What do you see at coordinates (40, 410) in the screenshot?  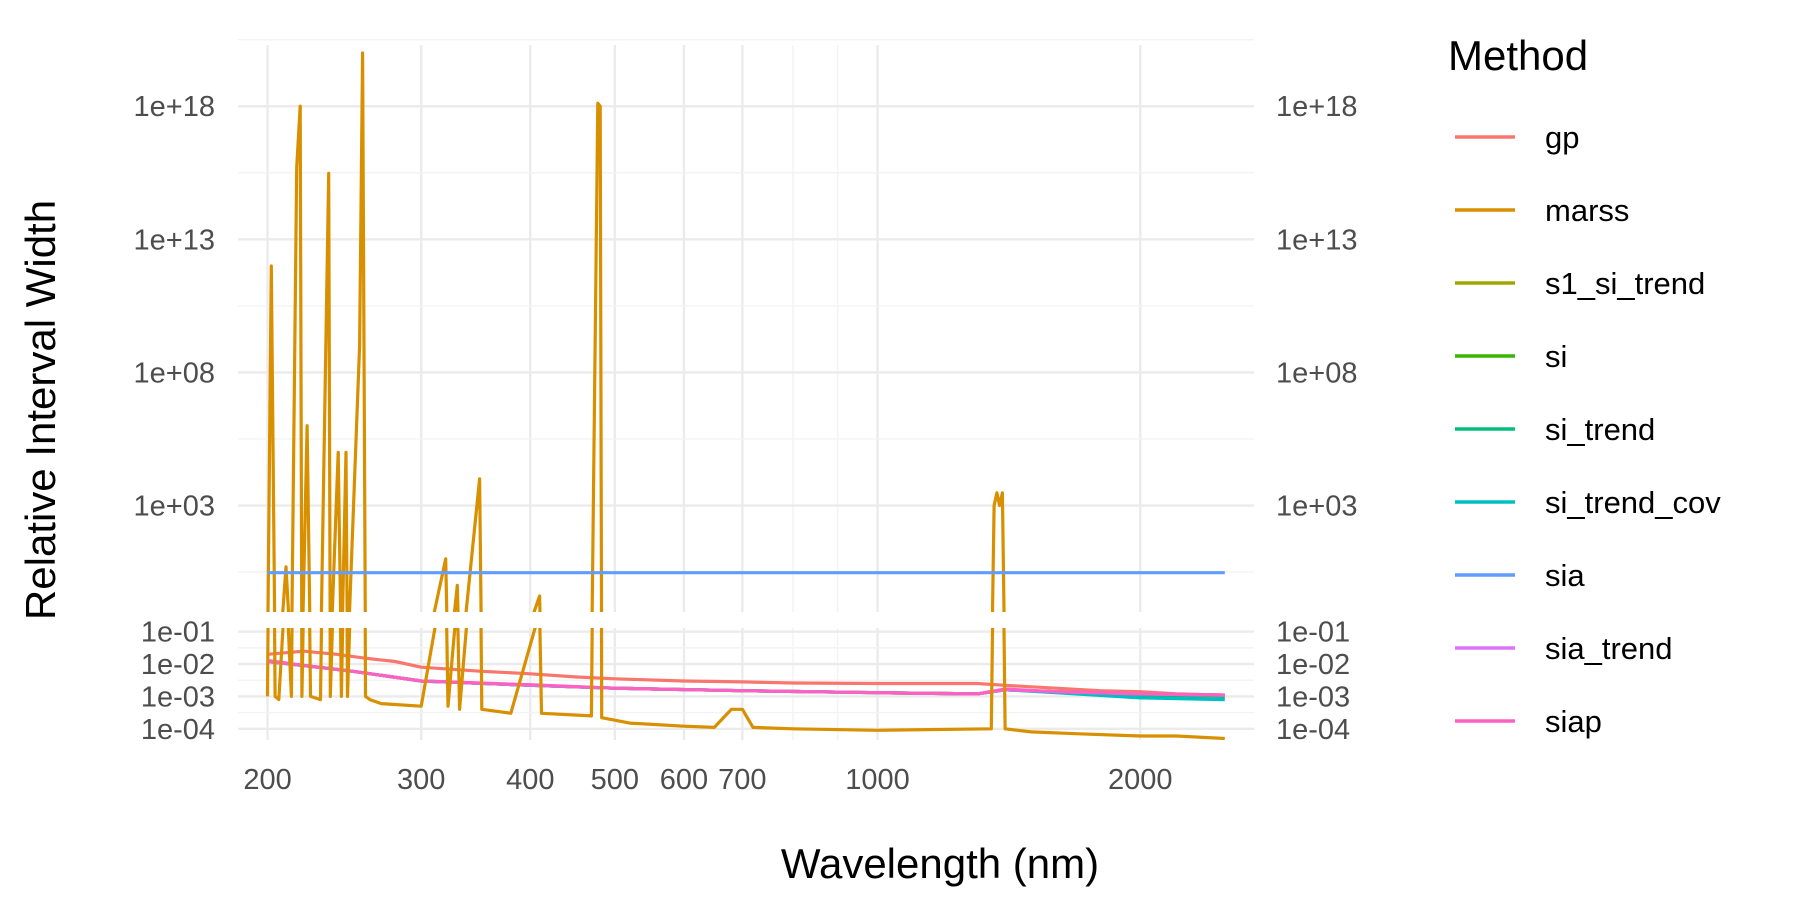 I see `y-axis-title: Relative Interval Width` at bounding box center [40, 410].